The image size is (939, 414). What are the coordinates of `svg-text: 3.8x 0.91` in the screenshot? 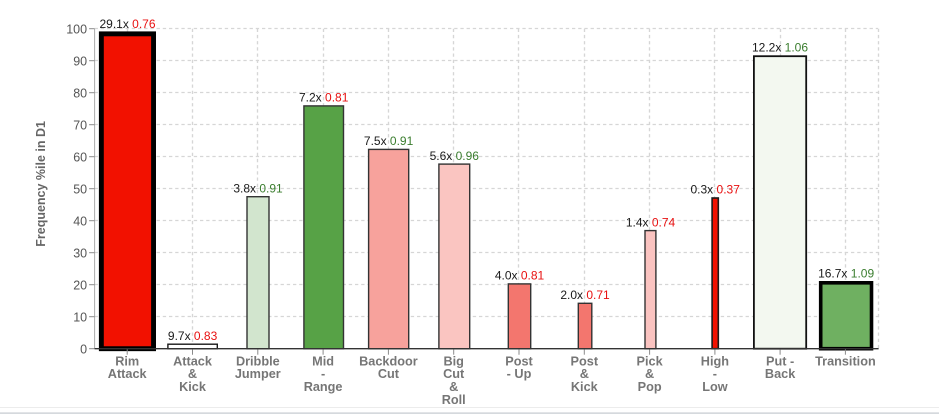 It's located at (258, 188).